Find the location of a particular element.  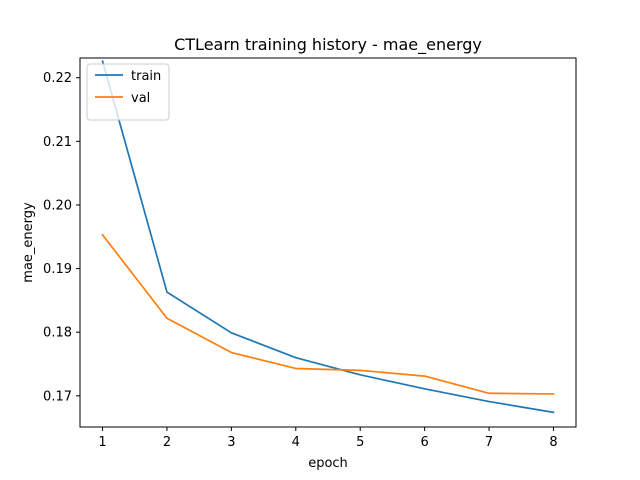

y-tick-label: 0.19 is located at coordinates (57, 269).